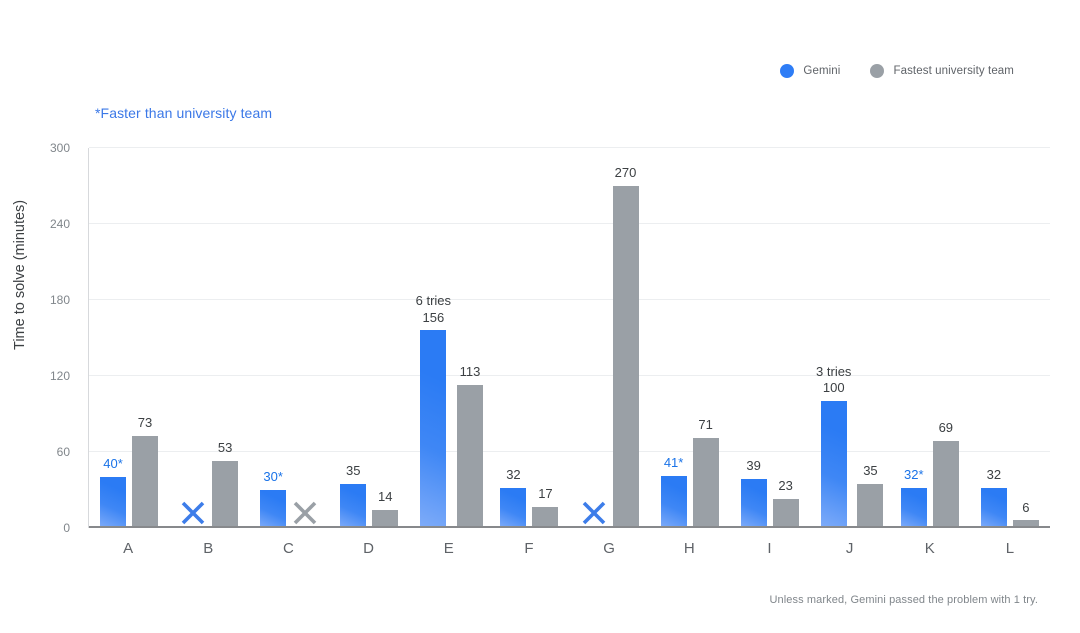 The width and height of the screenshot is (1080, 633). What do you see at coordinates (225, 494) in the screenshot?
I see `bar-university-B` at bounding box center [225, 494].